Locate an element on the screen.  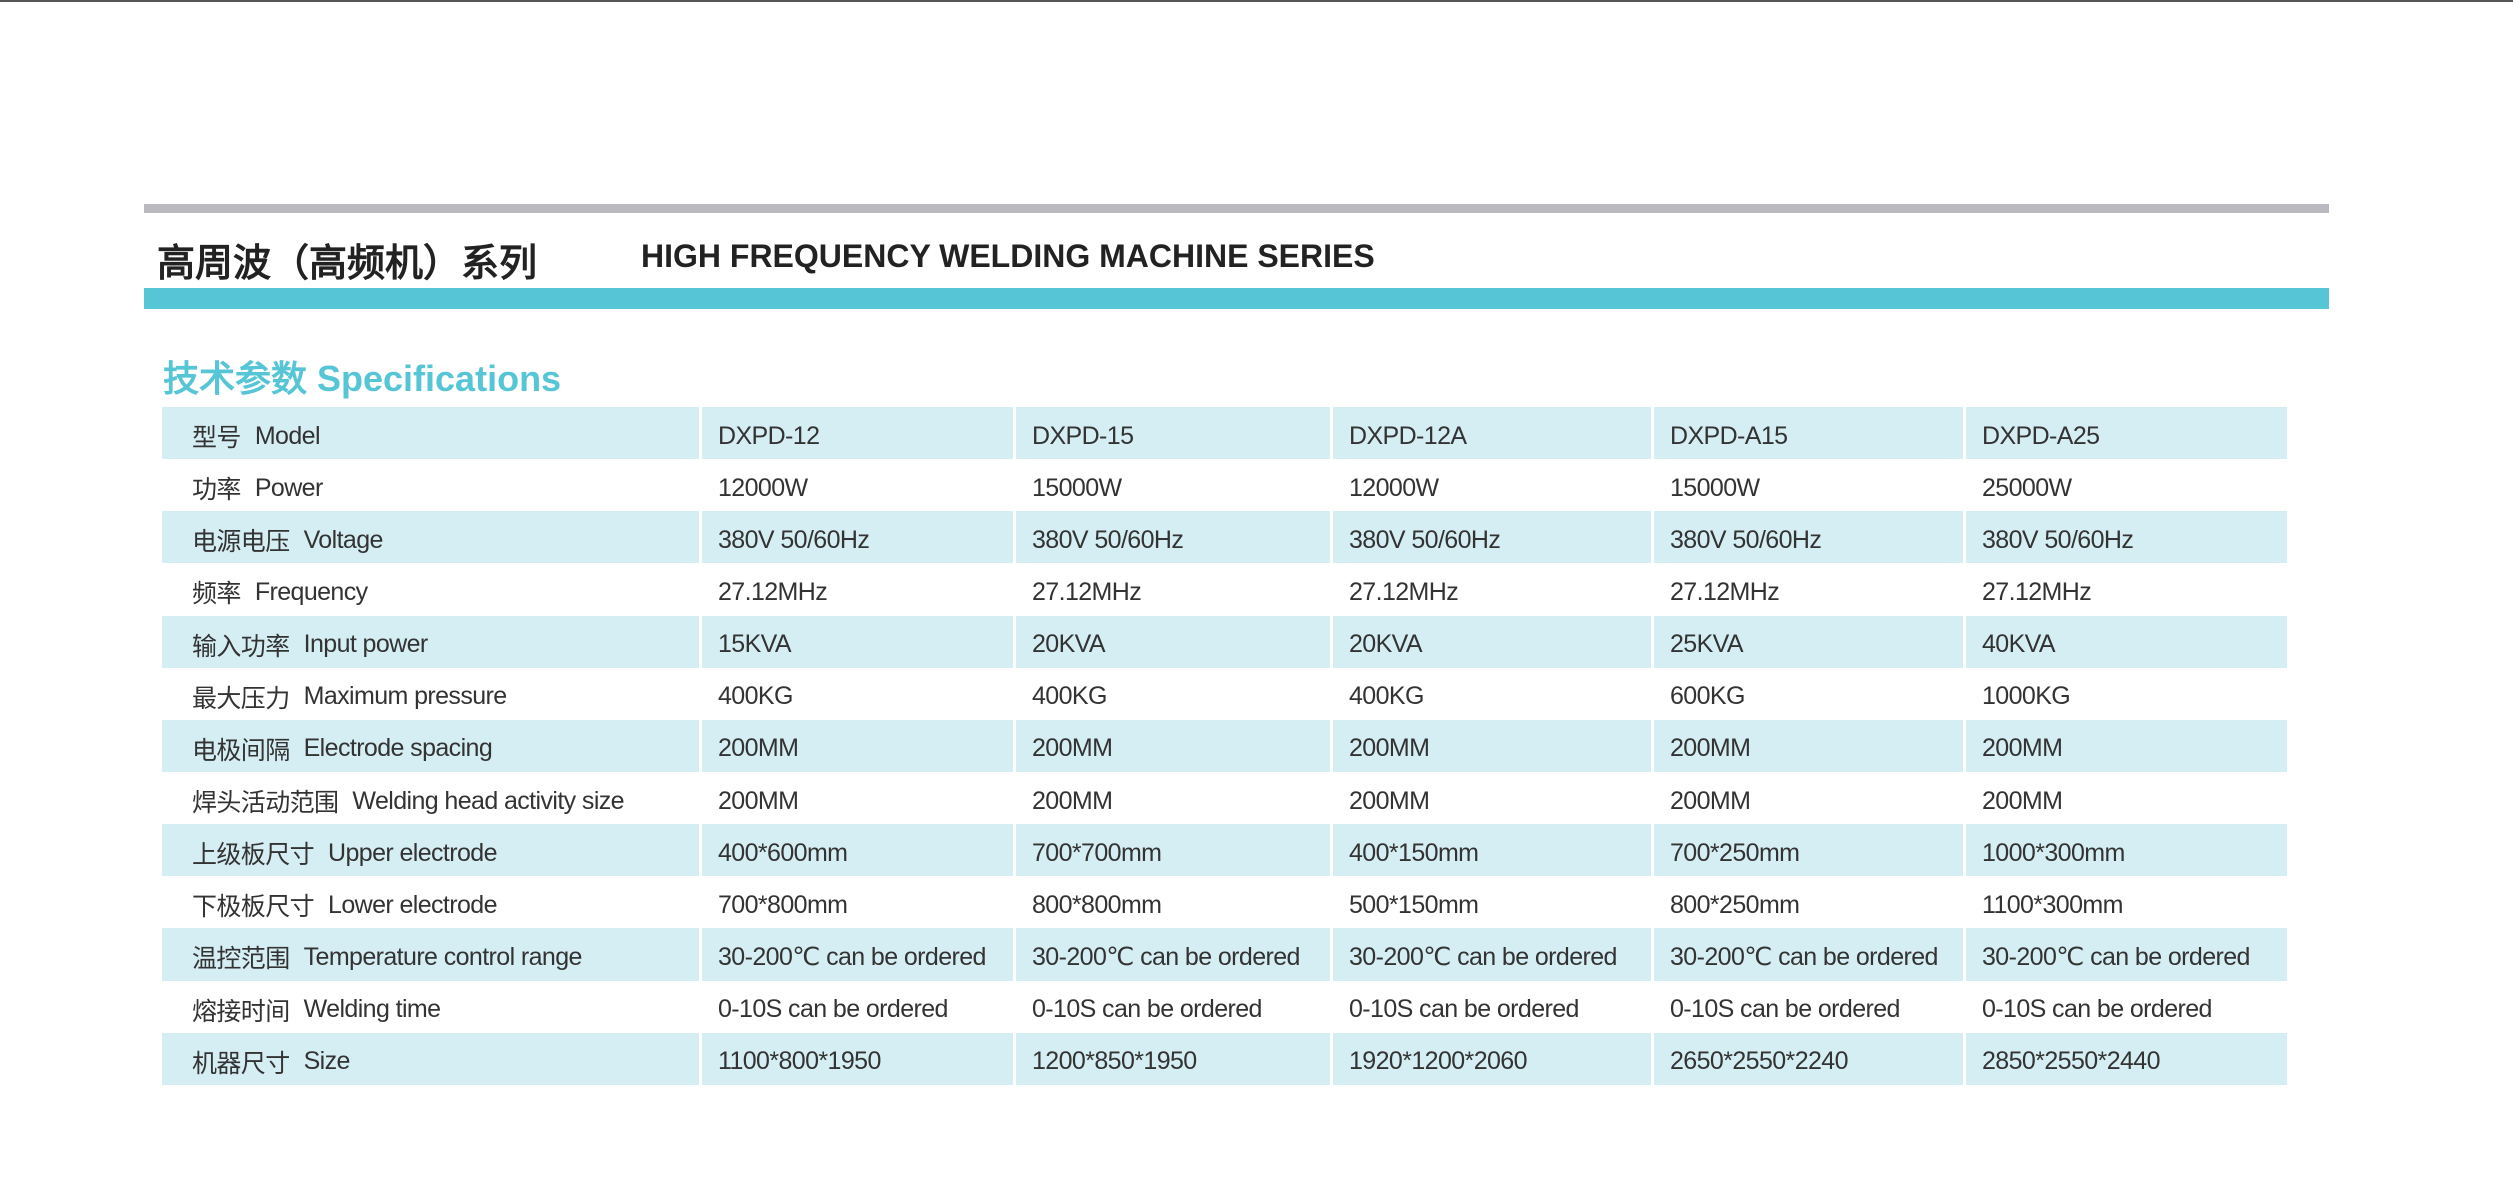
label-cn: 电极间隔 is located at coordinates (241, 750).